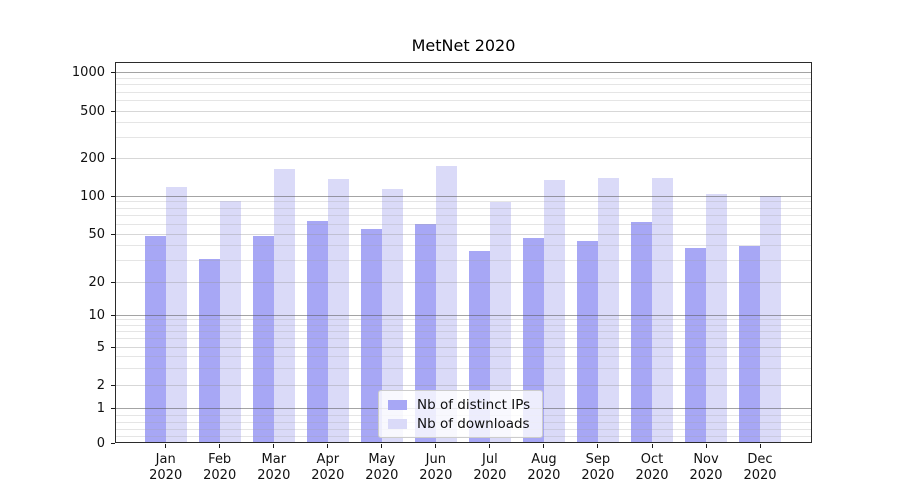  What do you see at coordinates (770, 319) in the screenshot?
I see `bar-downloads-dec` at bounding box center [770, 319].